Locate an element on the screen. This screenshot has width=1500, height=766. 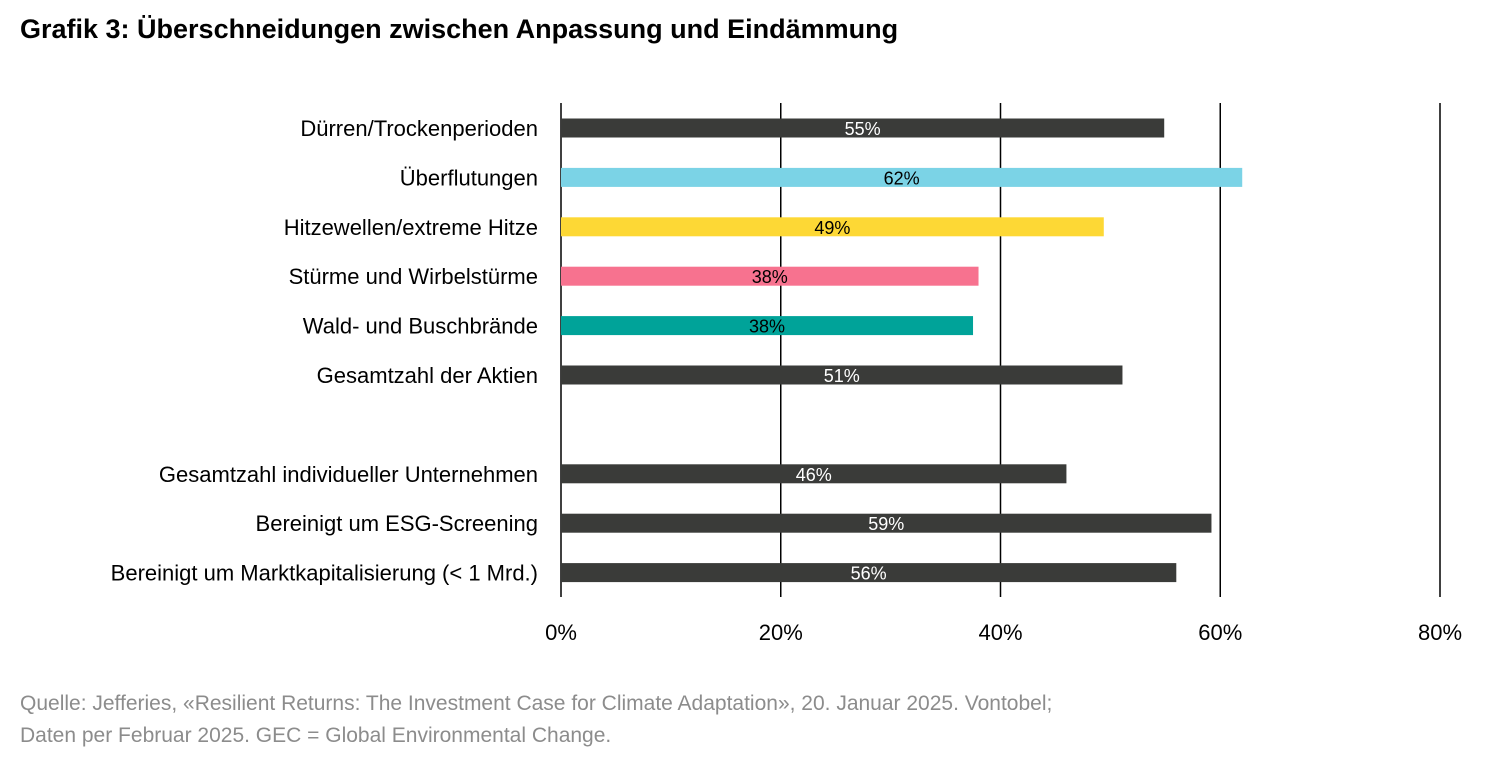
category-label: Gesamtzahl individueller Unternehmen is located at coordinates (348, 474).